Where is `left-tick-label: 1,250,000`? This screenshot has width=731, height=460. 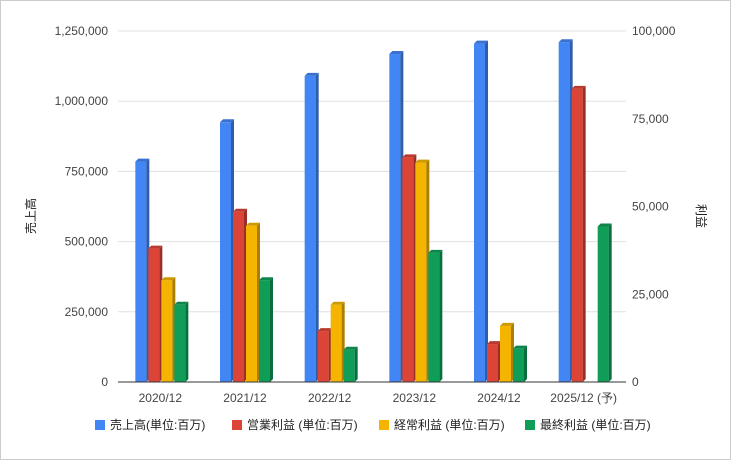 left-tick-label: 1,250,000 is located at coordinates (82, 31).